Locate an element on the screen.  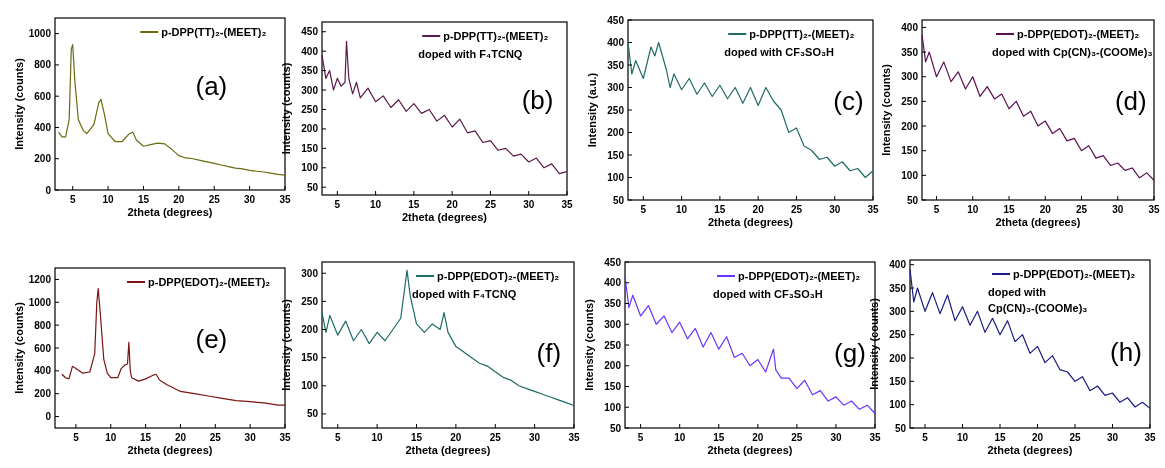
annotation: doped with CF₃SO₃H is located at coordinates (768, 294).